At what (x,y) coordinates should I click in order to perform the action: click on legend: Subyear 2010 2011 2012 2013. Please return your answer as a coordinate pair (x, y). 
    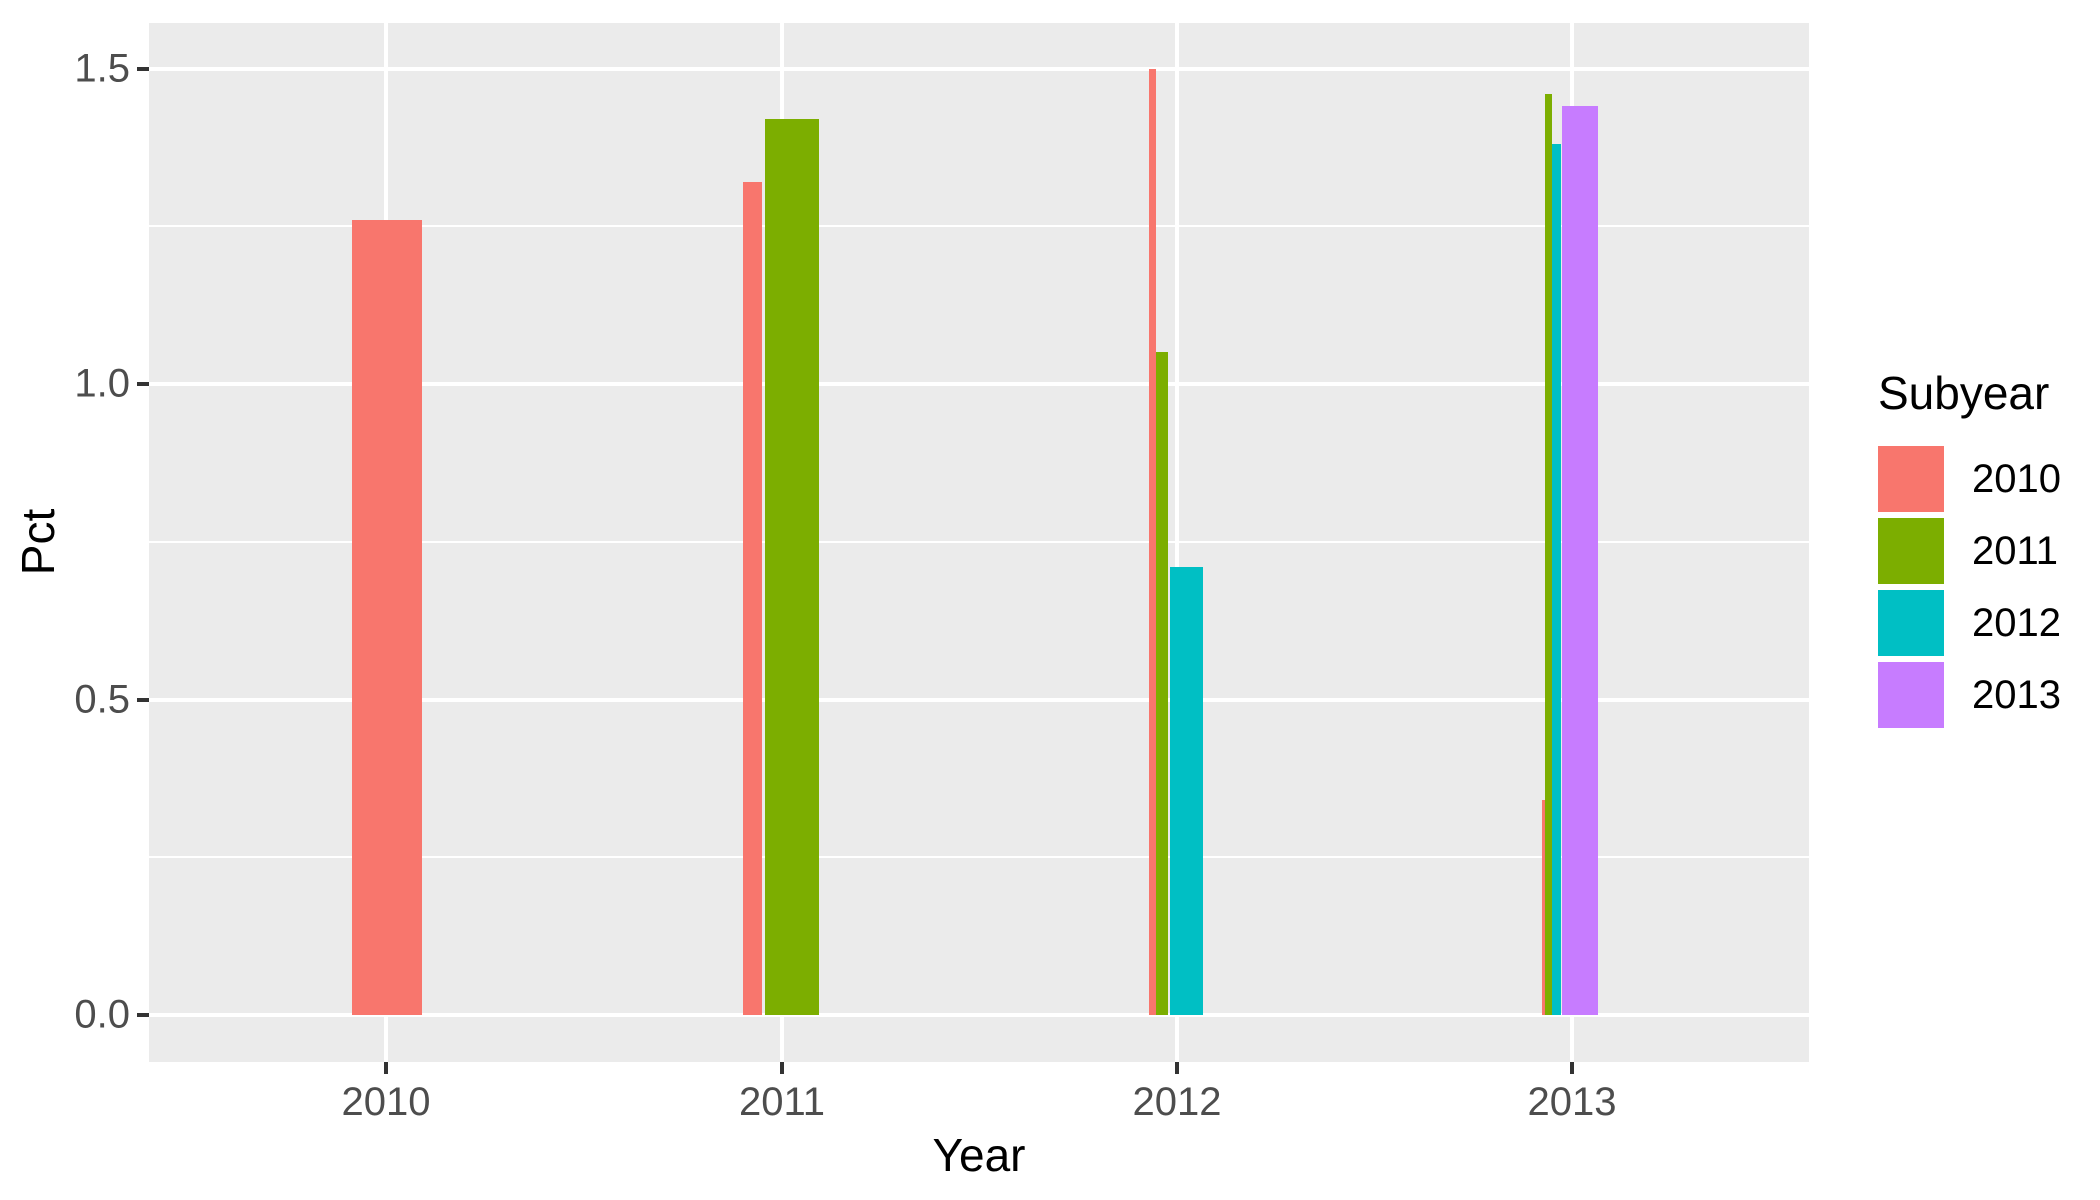
    Looking at the image, I should click on (1988, 550).